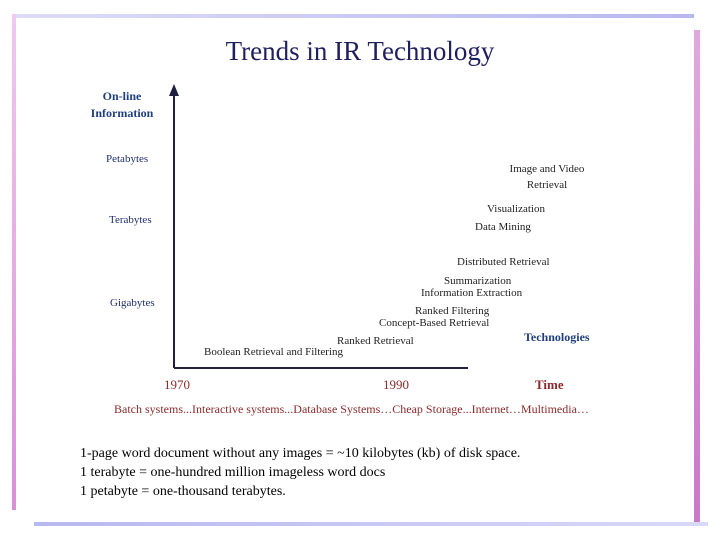  Describe the element at coordinates (122, 113) in the screenshot. I see `y-axis-title-line2: Information` at that location.